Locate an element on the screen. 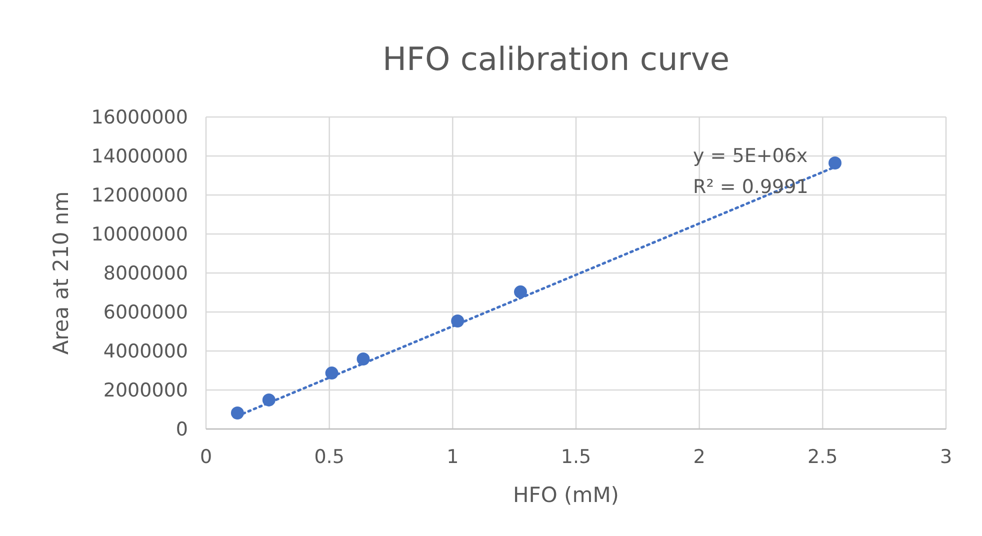 The image size is (982, 536). y-tick-label: 16000000 is located at coordinates (139, 117).